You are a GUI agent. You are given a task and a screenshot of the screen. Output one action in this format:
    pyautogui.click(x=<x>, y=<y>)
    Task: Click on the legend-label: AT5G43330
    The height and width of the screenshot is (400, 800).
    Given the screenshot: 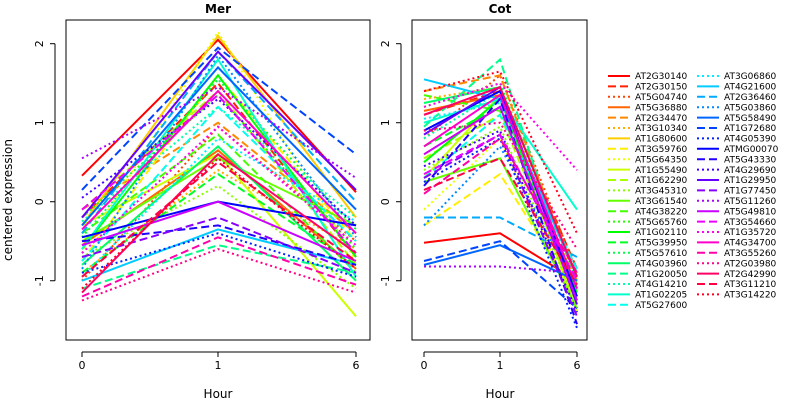 What is the action you would take?
    pyautogui.click(x=750, y=160)
    